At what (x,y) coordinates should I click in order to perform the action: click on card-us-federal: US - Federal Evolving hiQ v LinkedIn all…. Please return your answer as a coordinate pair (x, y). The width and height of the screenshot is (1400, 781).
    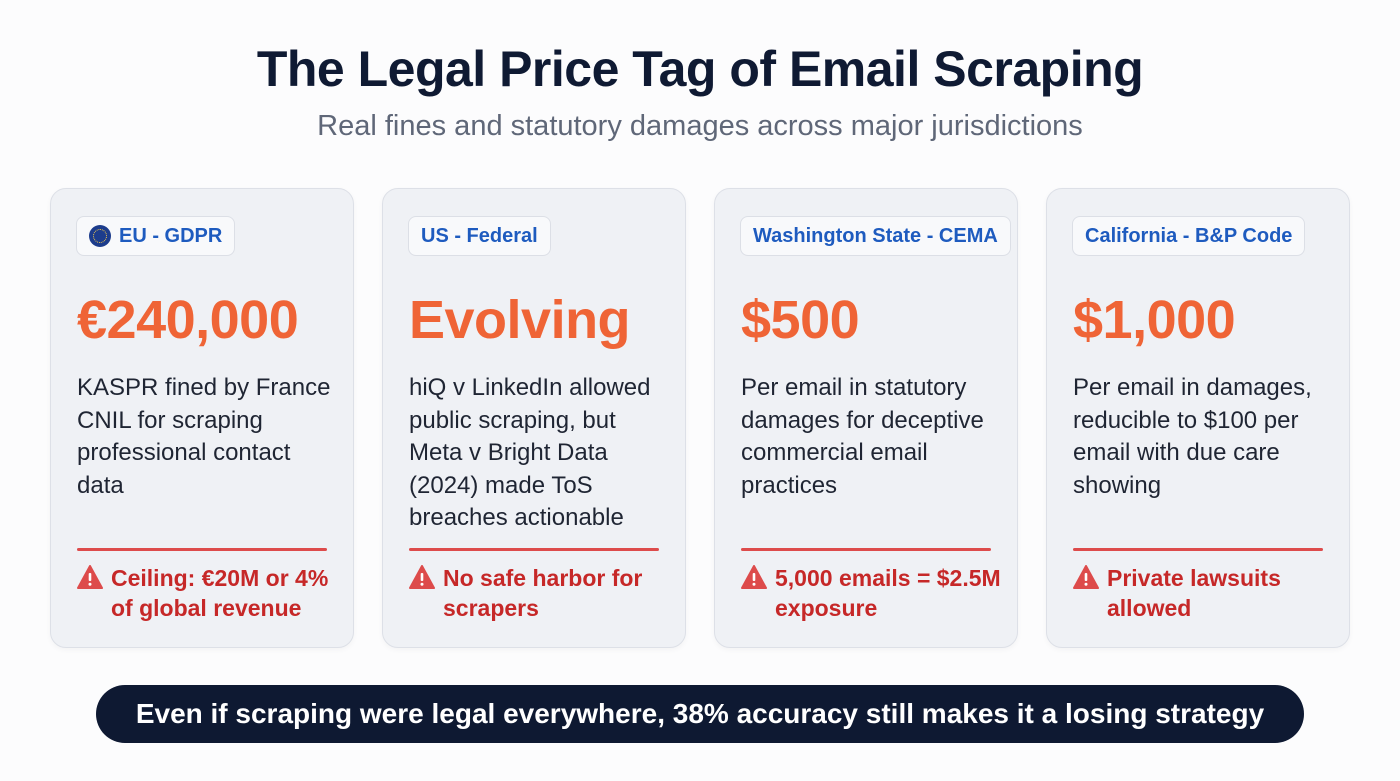
    Looking at the image, I should click on (534, 418).